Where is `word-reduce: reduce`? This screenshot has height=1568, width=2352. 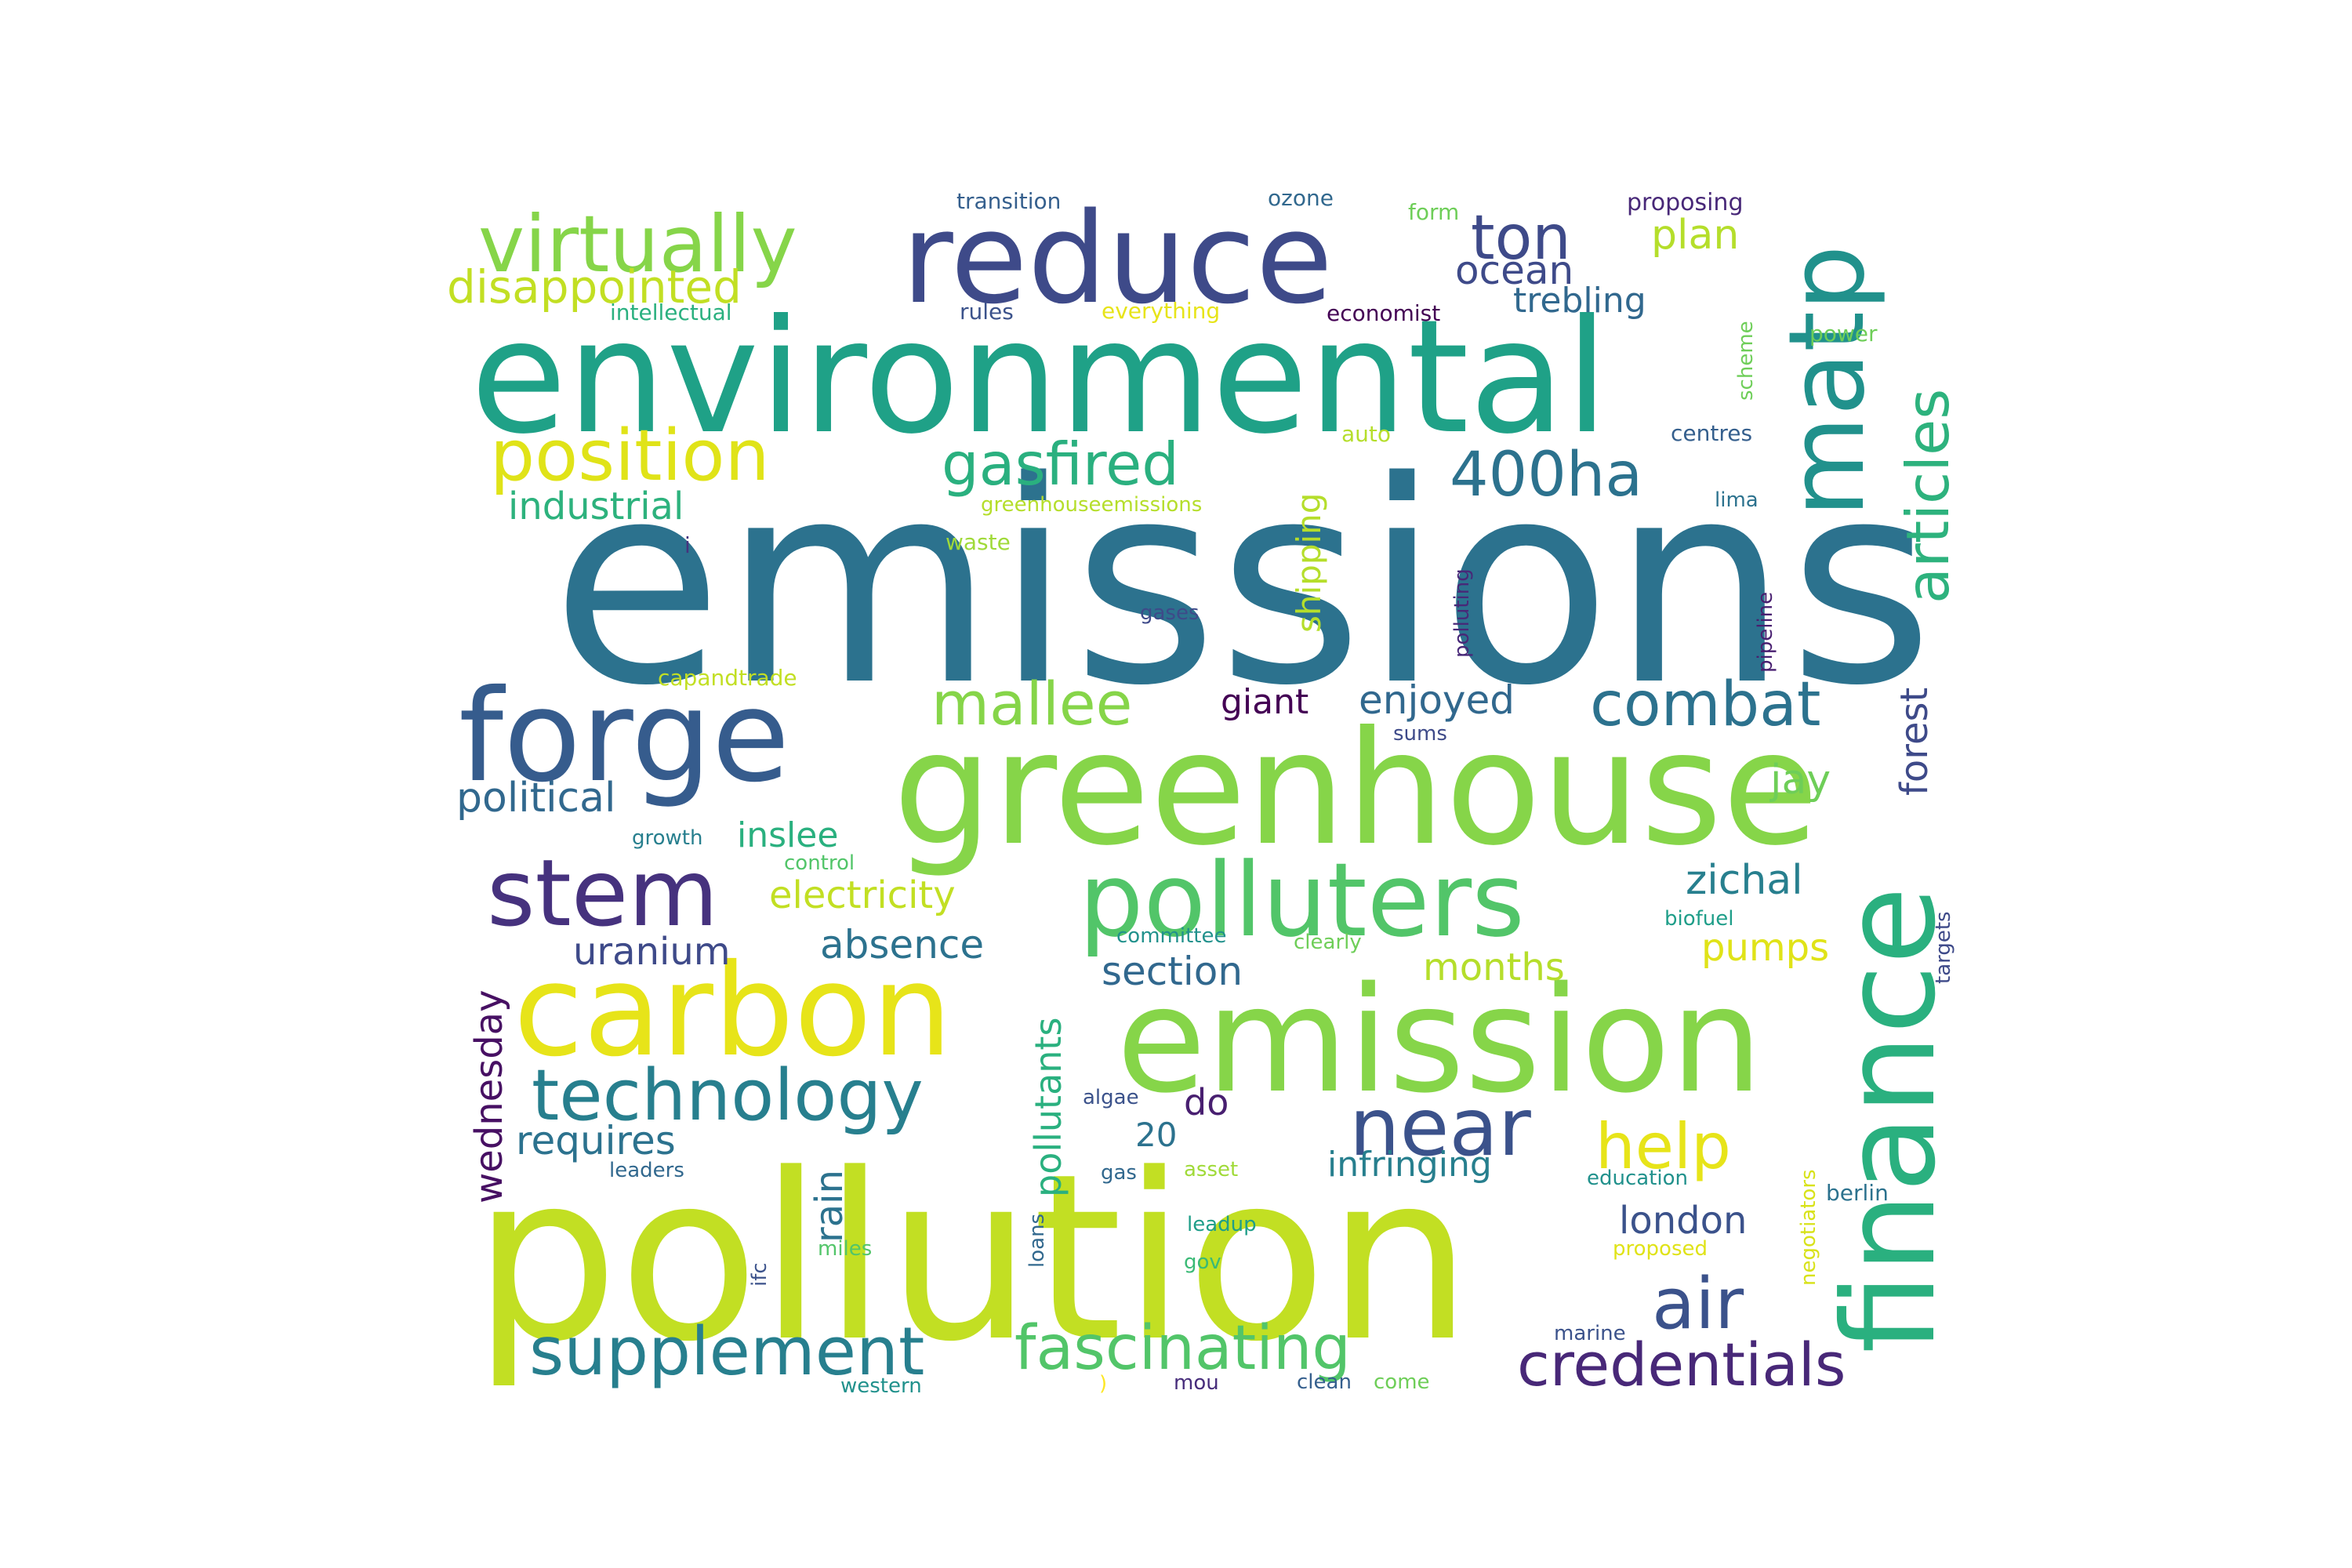 word-reduce: reduce is located at coordinates (1117, 258).